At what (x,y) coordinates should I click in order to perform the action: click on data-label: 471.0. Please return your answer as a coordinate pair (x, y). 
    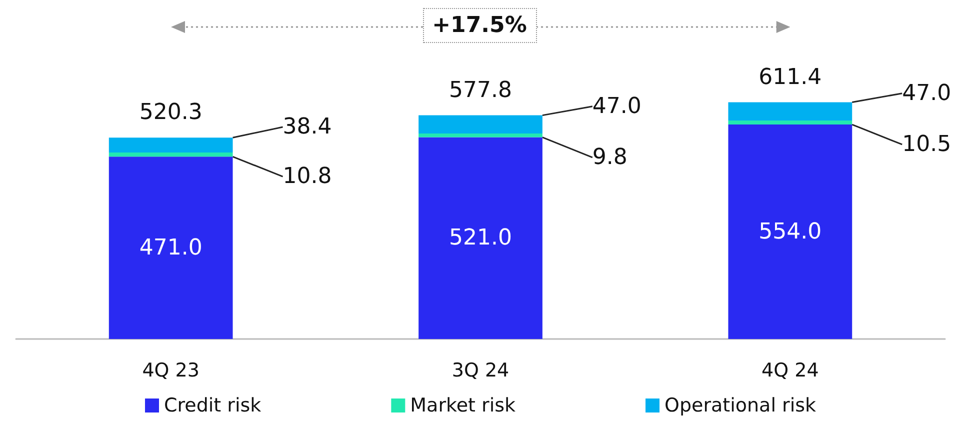
    Looking at the image, I should click on (170, 247).